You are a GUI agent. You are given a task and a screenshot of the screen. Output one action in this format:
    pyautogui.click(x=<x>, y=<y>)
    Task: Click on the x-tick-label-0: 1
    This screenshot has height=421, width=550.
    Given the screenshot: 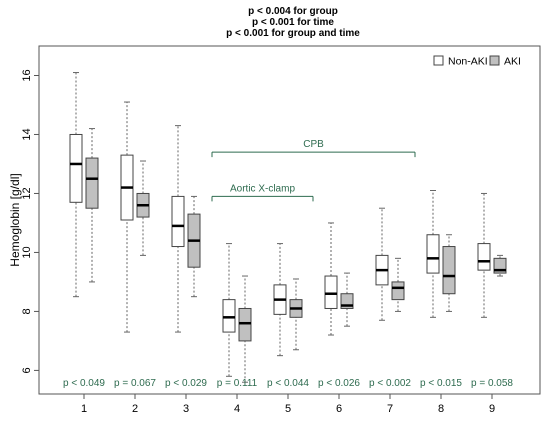 What is the action you would take?
    pyautogui.click(x=84, y=409)
    